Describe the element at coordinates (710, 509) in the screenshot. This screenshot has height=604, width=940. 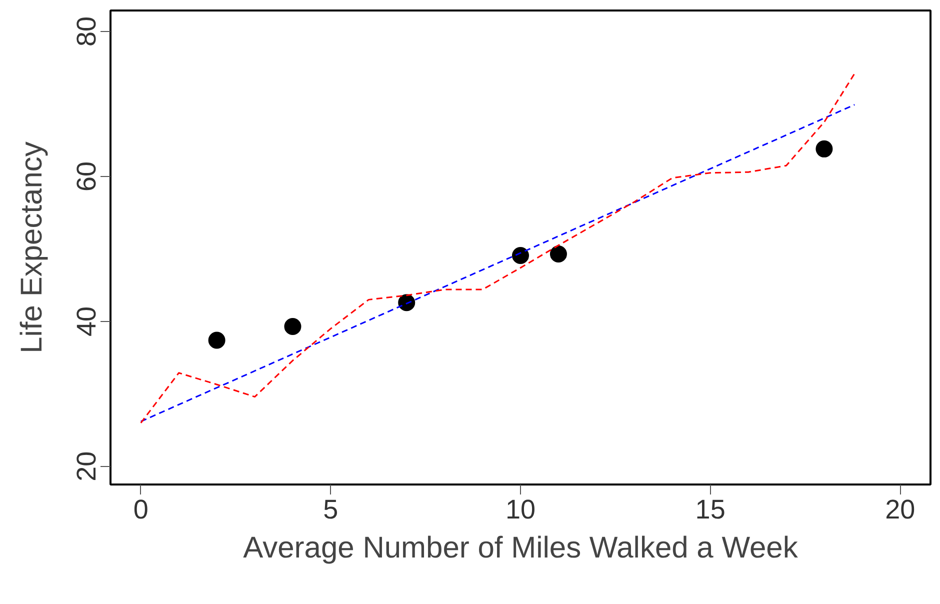
I see `x-tick-label: 15` at that location.